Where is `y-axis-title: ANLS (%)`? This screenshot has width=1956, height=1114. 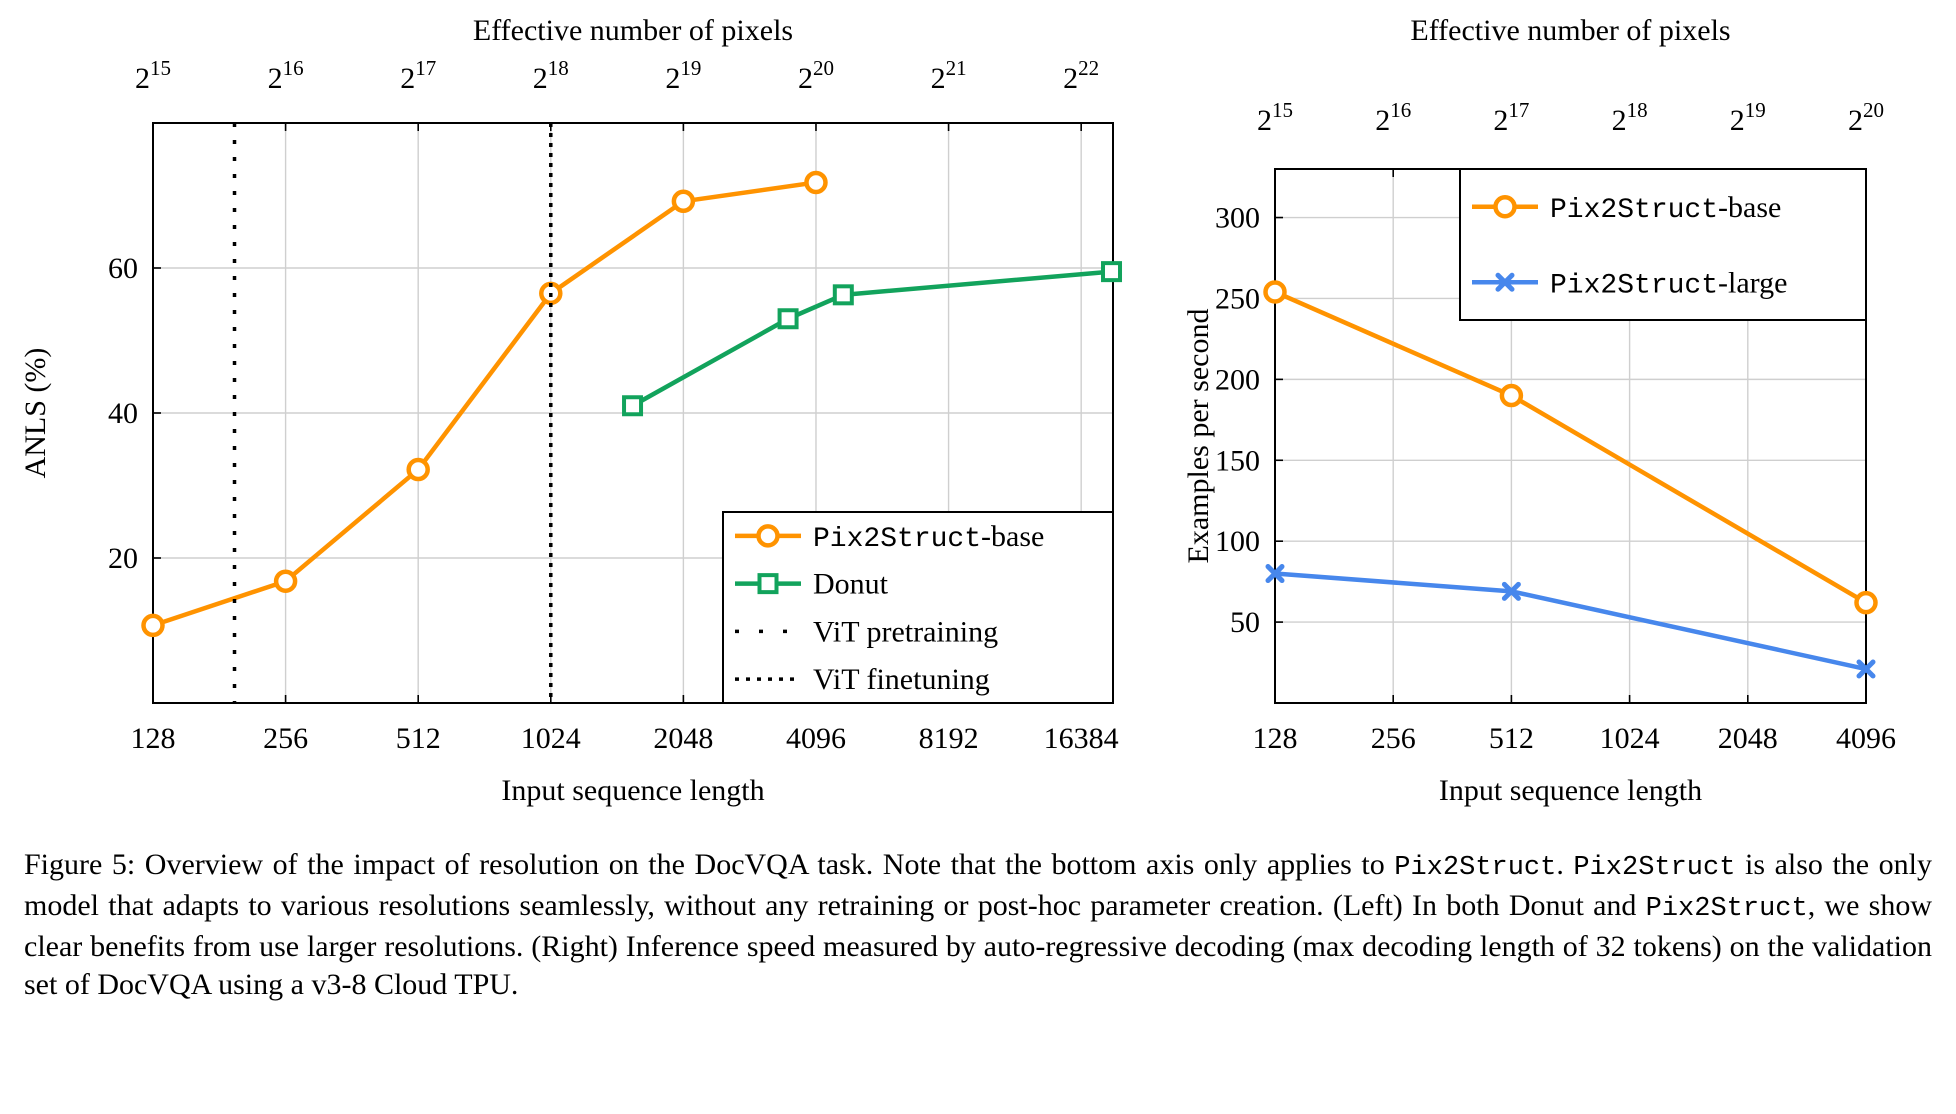 y-axis-title: ANLS (%) is located at coordinates (35, 413).